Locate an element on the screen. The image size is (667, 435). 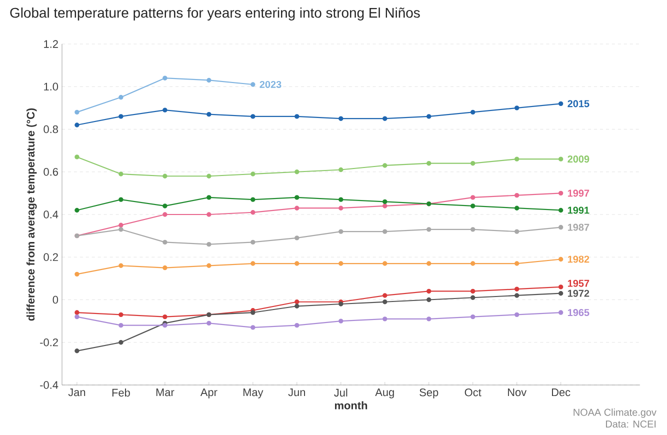
x-axis-title: month is located at coordinates (351, 405).